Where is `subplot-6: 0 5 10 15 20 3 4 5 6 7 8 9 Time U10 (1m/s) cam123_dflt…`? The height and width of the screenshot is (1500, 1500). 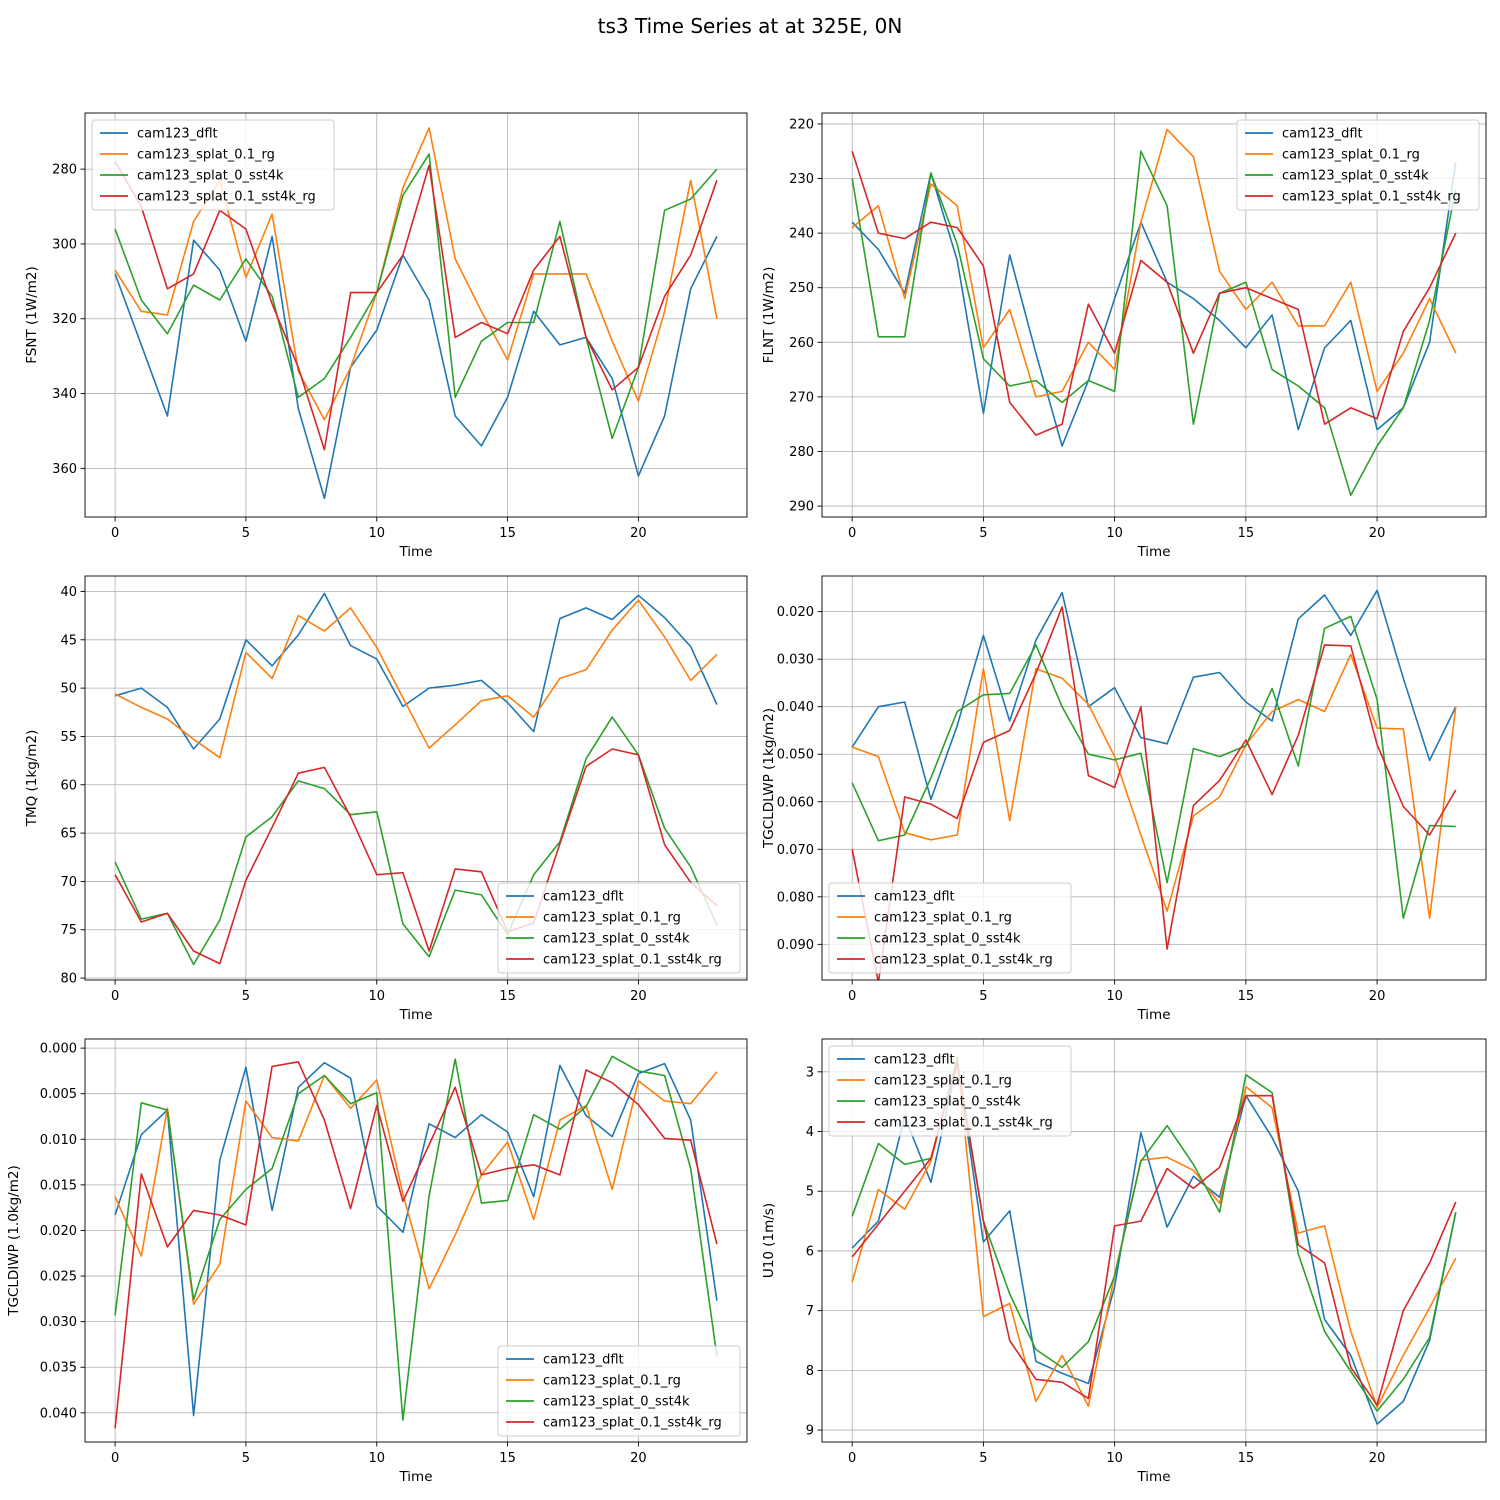 subplot-6: 0 5 10 15 20 3 4 5 6 7 8 9 Time U10 (1m/s) cam123_dflt… is located at coordinates (1124, 1261).